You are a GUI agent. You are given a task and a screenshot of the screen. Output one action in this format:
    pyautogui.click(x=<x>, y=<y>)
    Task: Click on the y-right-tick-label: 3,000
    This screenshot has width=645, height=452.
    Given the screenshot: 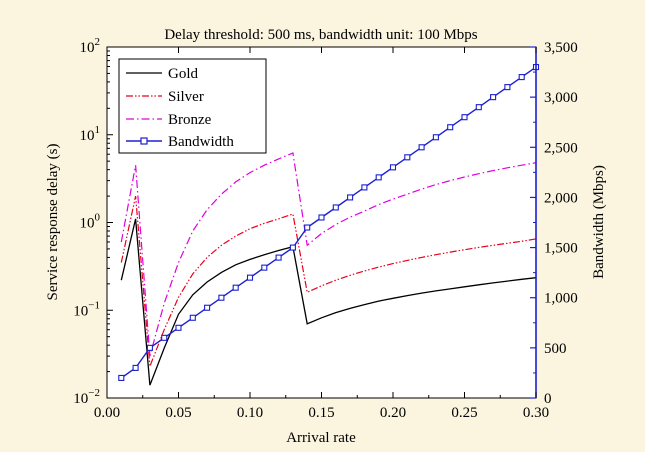 What is the action you would take?
    pyautogui.click(x=561, y=98)
    